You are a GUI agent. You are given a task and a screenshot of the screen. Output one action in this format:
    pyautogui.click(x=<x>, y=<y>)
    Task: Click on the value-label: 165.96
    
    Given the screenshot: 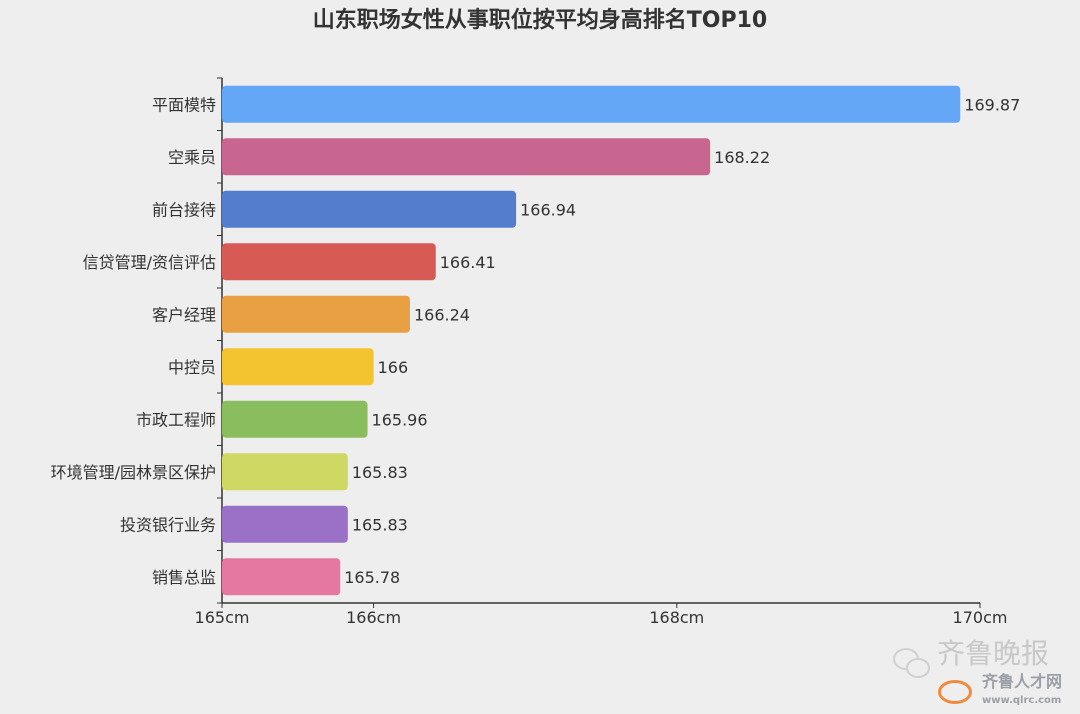 What is the action you would take?
    pyautogui.click(x=400, y=419)
    